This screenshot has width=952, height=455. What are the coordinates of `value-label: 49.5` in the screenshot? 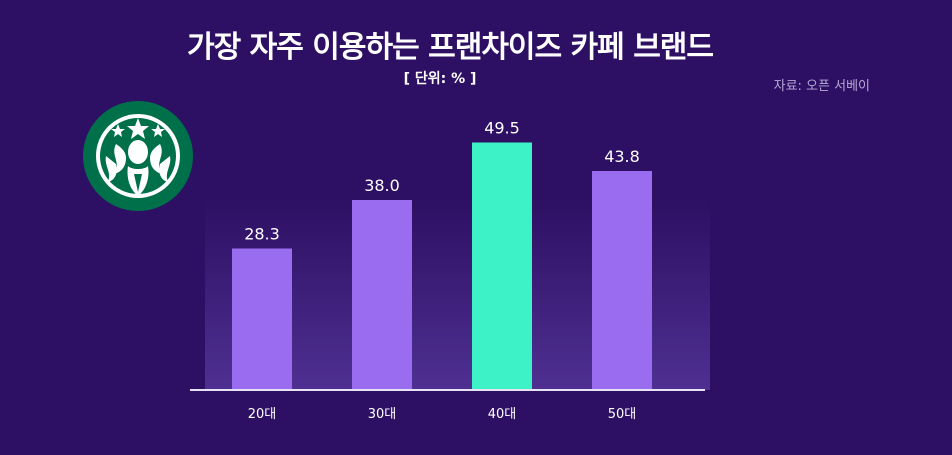 It's located at (502, 128).